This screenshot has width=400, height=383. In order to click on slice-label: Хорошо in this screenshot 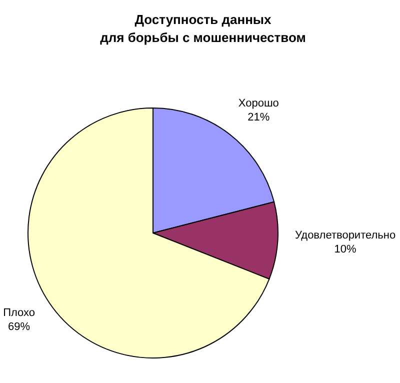, I will do `click(258, 104)`.